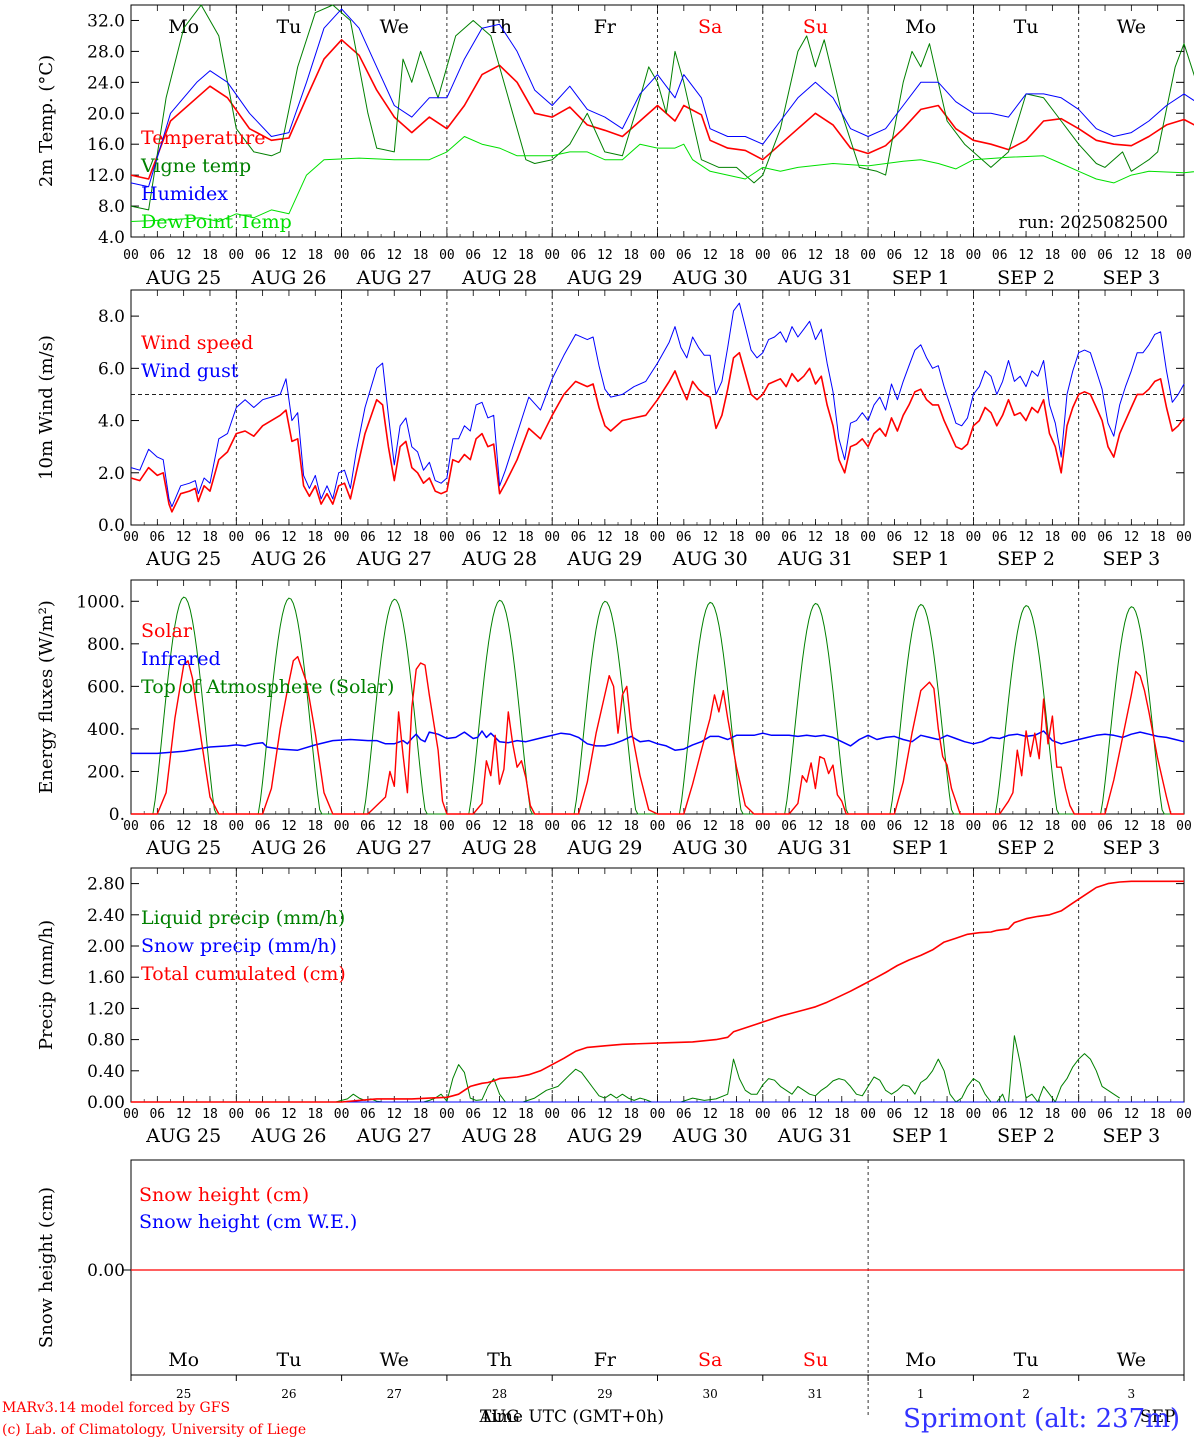 The image size is (1194, 1440). Describe the element at coordinates (183, 1136) in the screenshot. I see `date-label: AUG 25` at that location.